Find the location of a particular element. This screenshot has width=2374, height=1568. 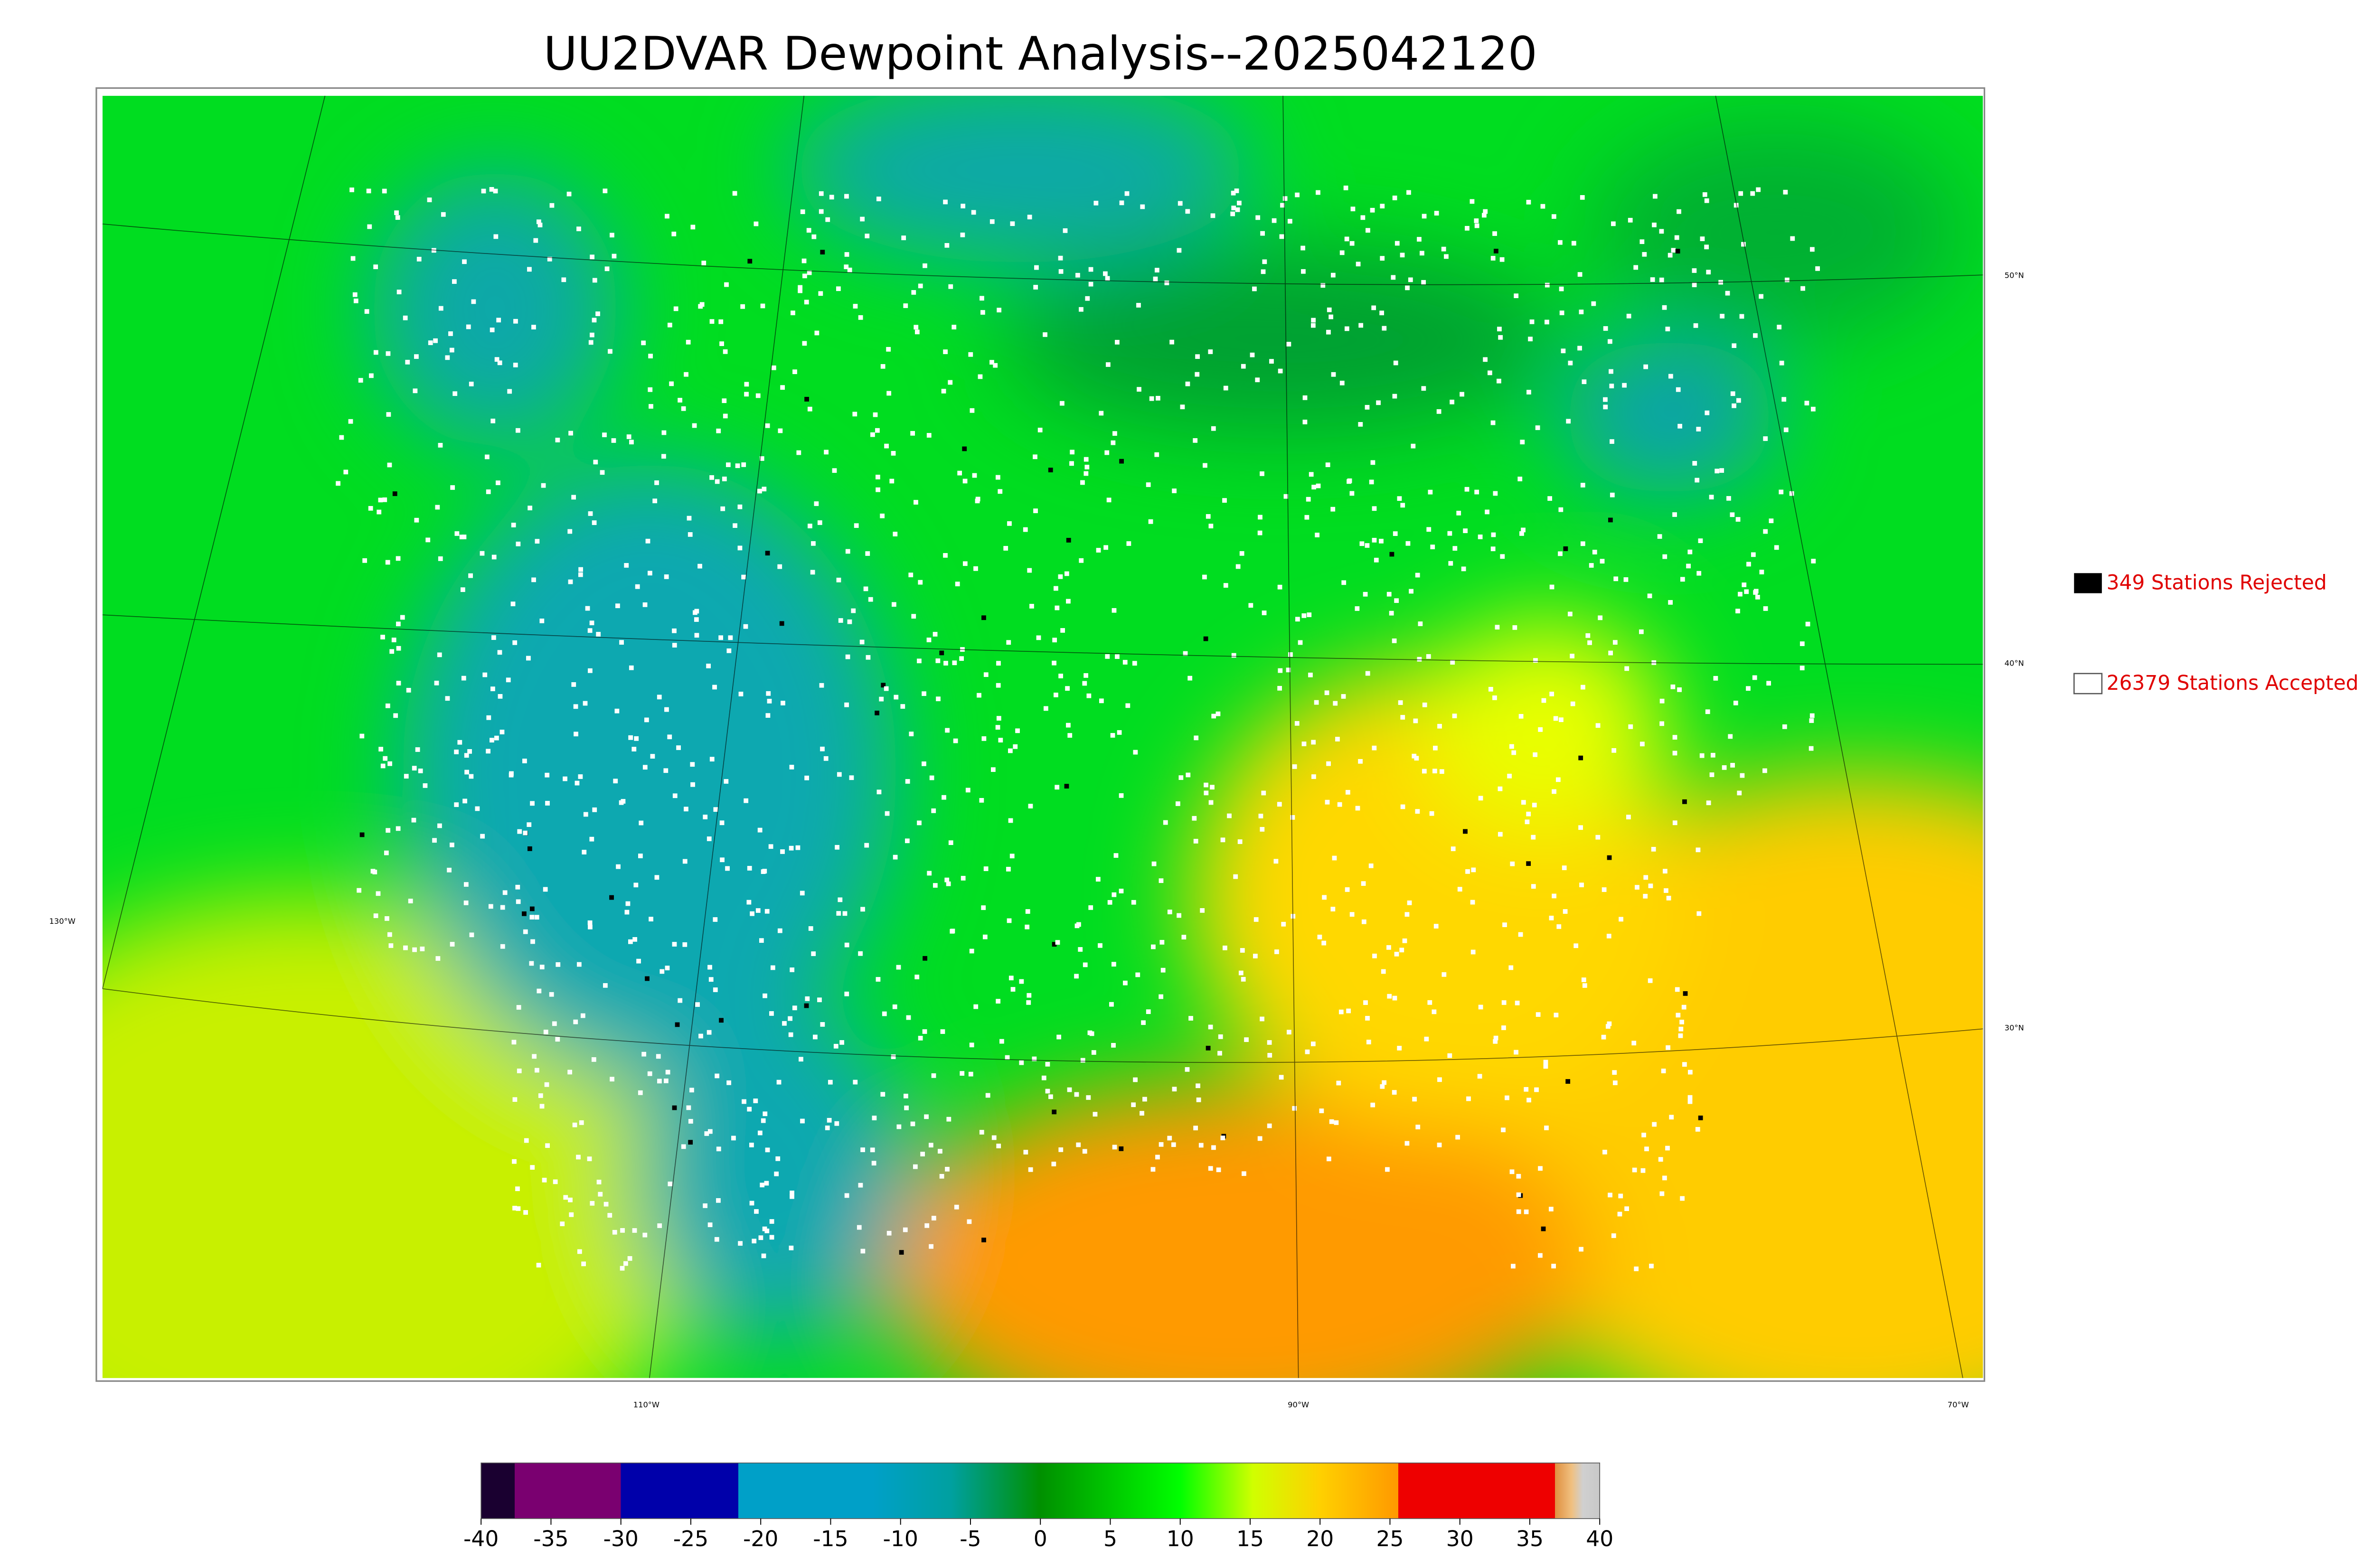

lon-label: 90°W is located at coordinates (1298, 1404).